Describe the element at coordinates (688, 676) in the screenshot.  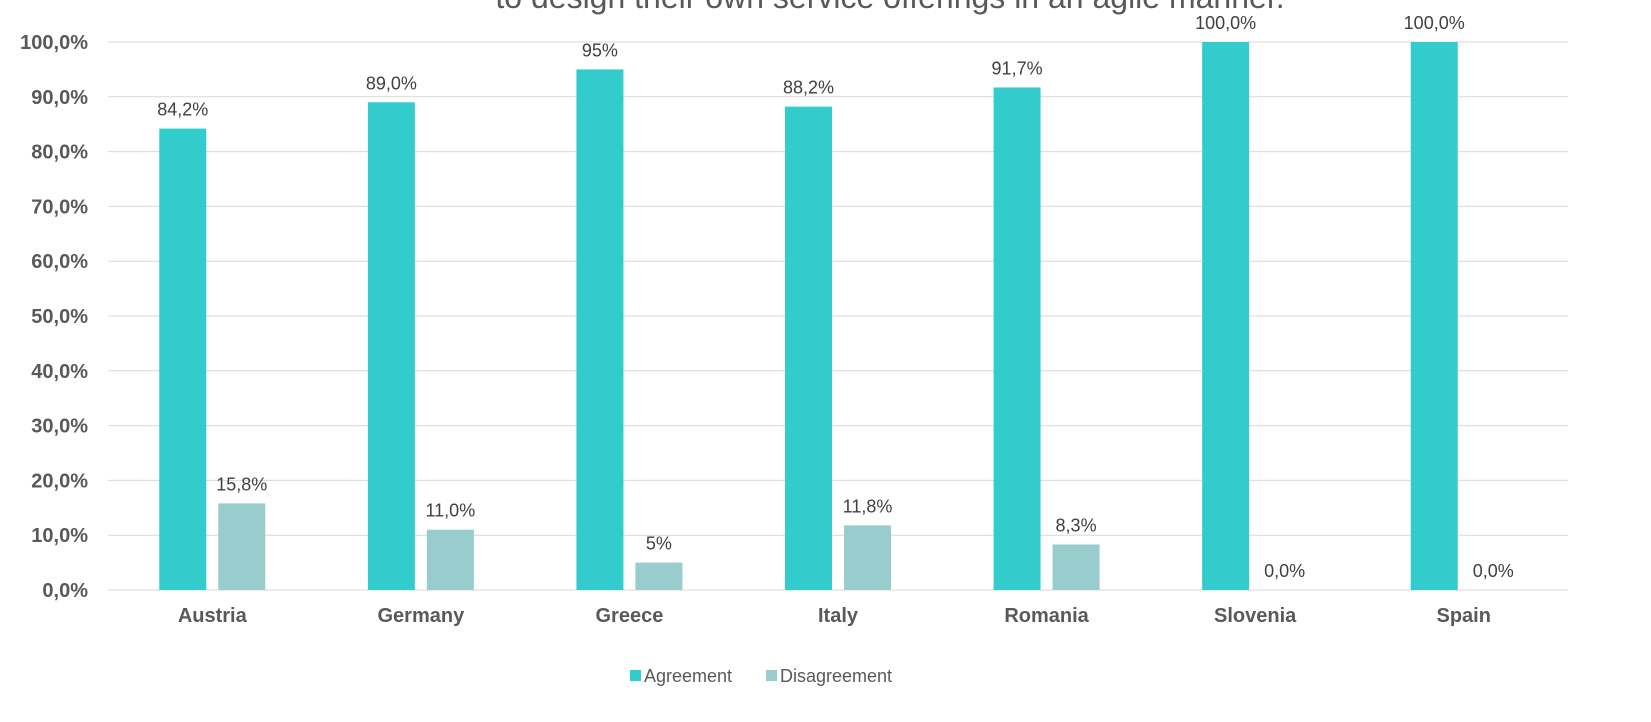
I see `legend-label: Agreement` at that location.